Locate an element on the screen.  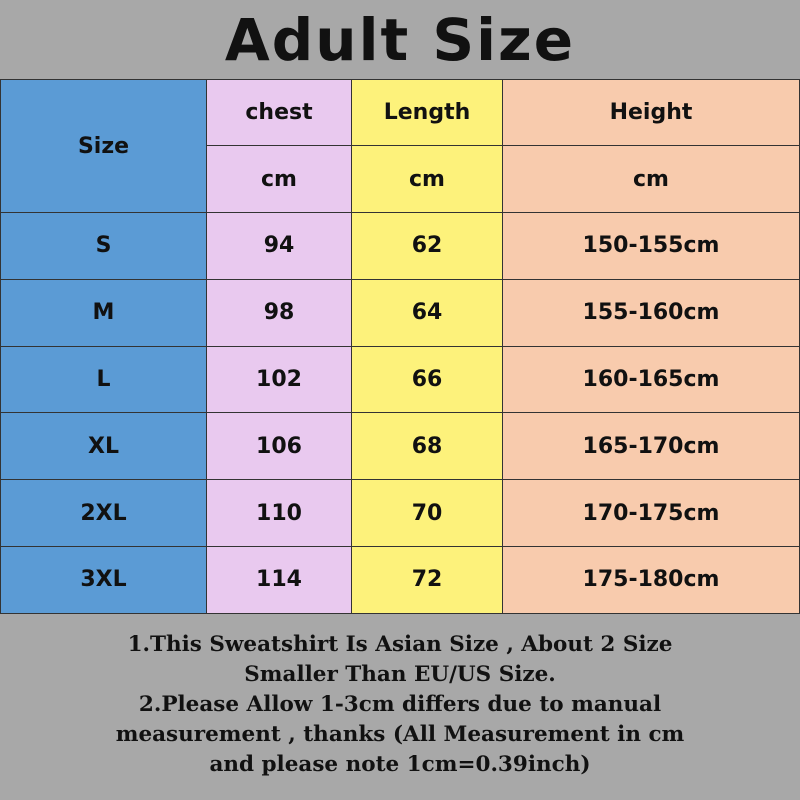
cell-chest: 106 is located at coordinates (279, 446).